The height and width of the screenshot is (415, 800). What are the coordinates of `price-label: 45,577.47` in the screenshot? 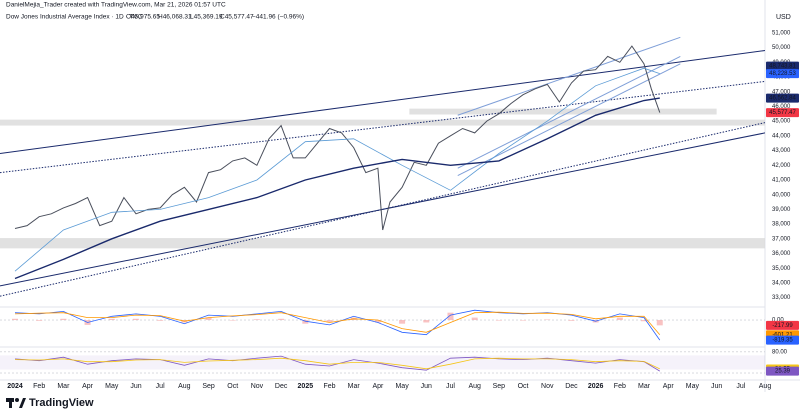 It's located at (782, 113).